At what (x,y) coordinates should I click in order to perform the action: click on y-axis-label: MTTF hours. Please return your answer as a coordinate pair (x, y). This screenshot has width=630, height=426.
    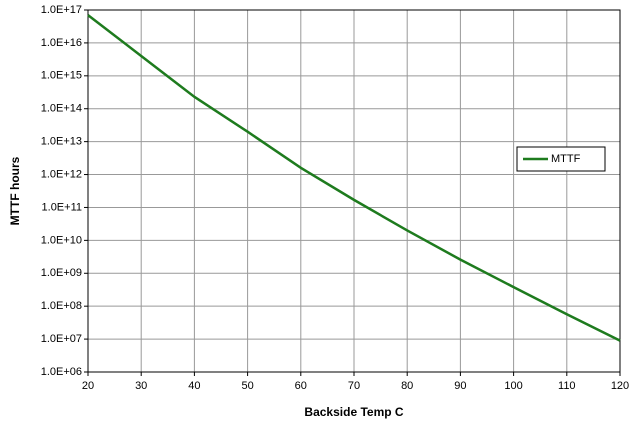
    Looking at the image, I should click on (15, 190).